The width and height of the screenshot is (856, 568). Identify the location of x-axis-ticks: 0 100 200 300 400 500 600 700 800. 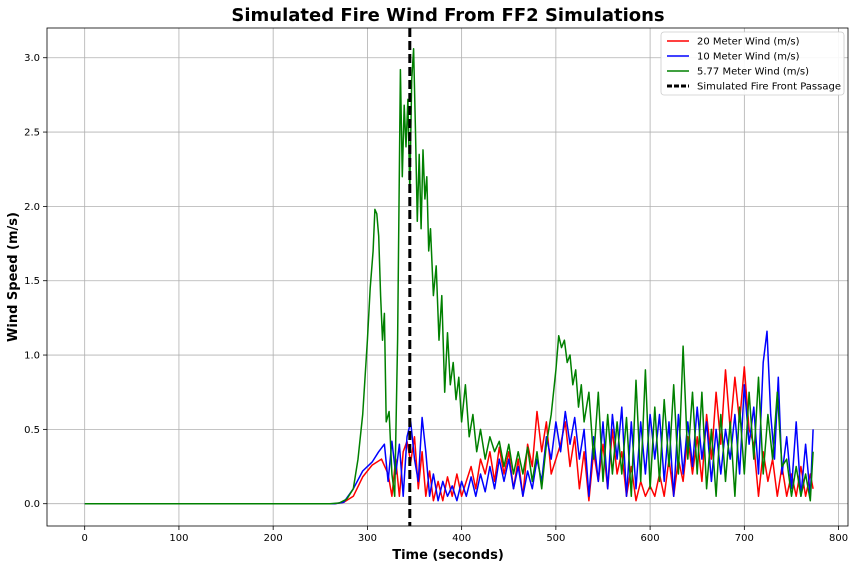
(465, 535).